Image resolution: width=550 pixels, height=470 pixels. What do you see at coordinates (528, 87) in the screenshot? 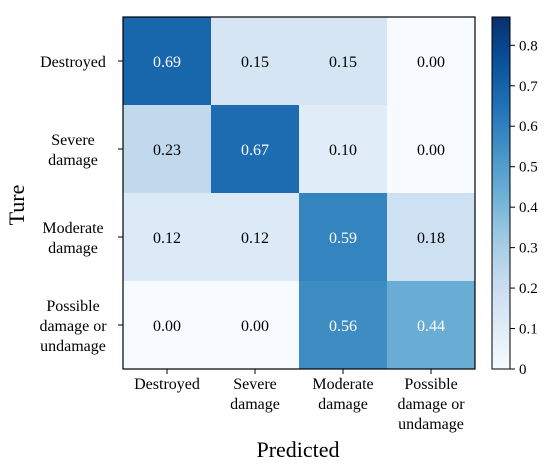
I see `colorbar-tick-label: 0.7` at bounding box center [528, 87].